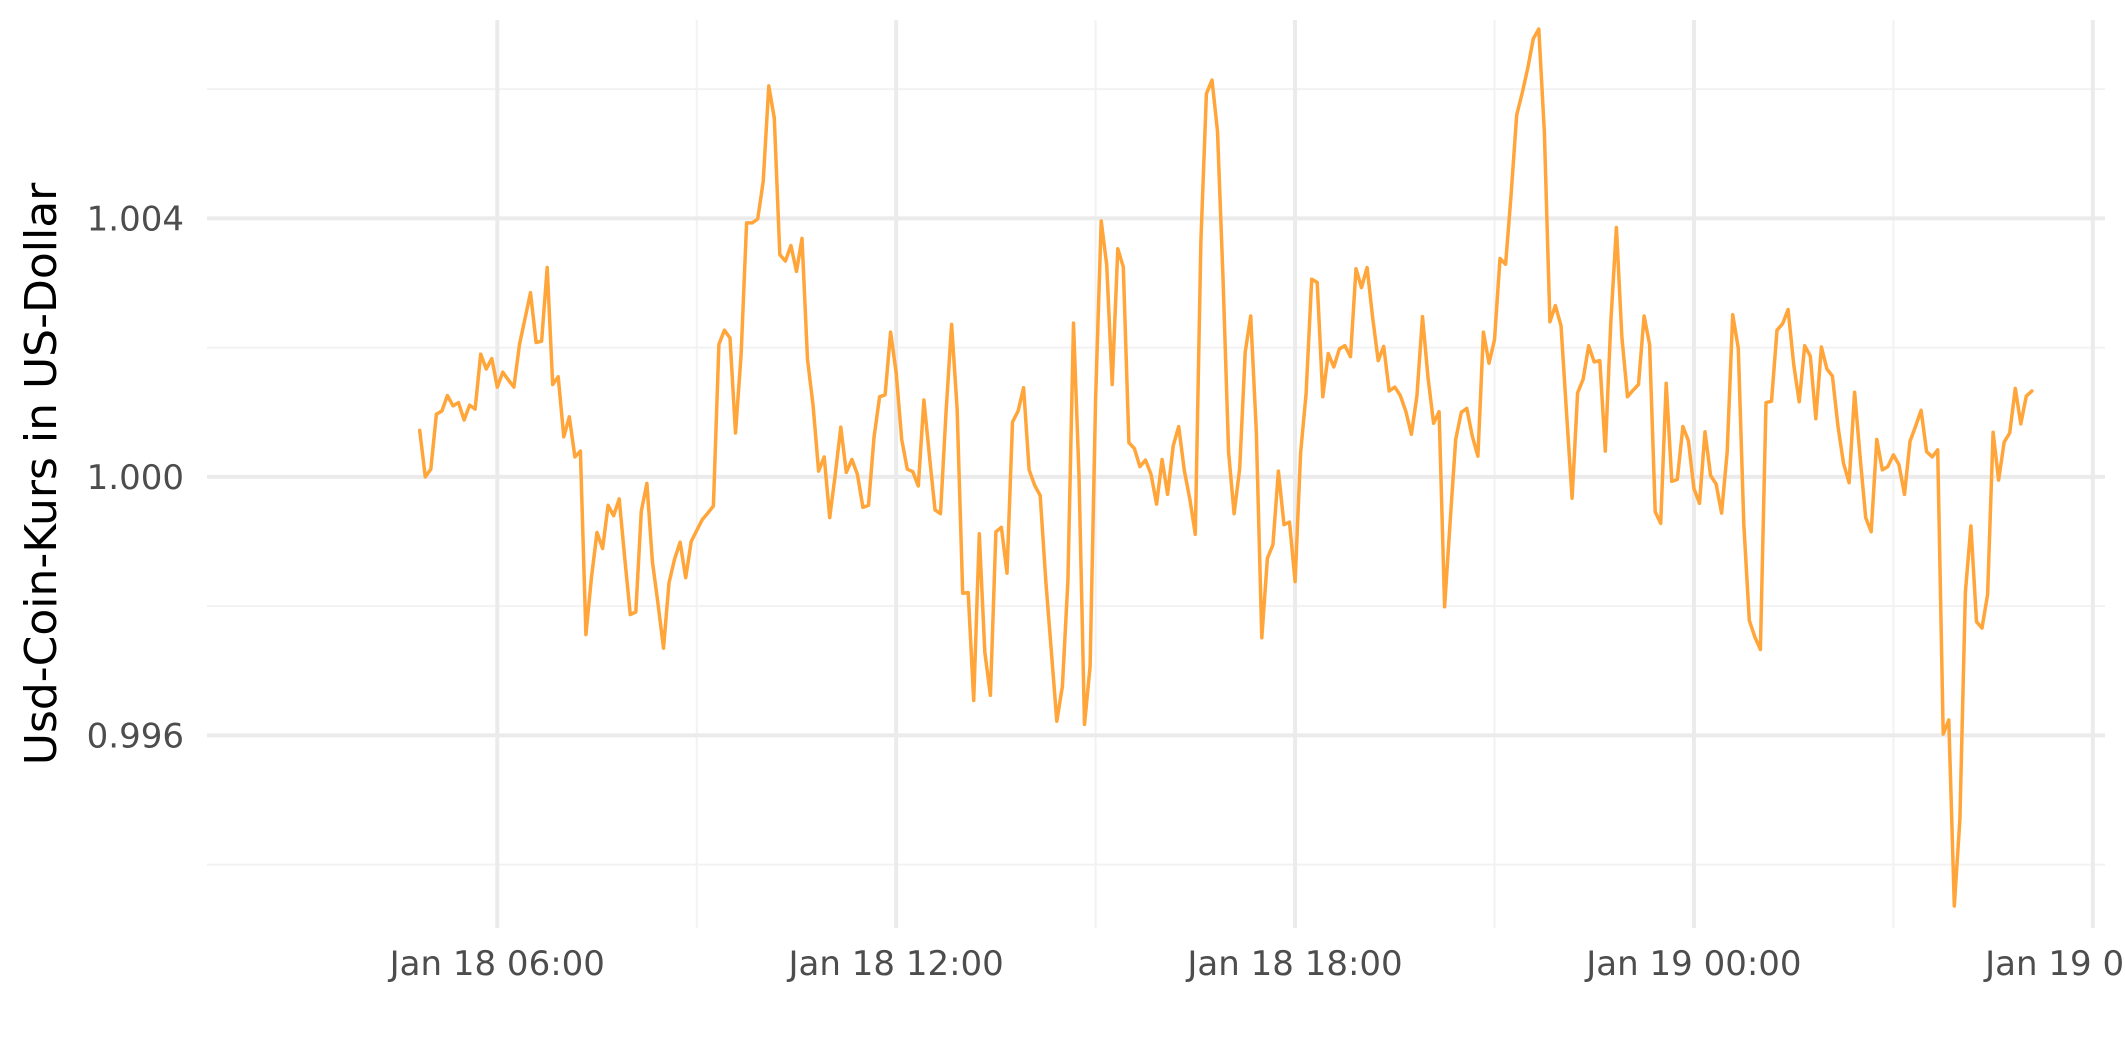  What do you see at coordinates (2054, 964) in the screenshot?
I see `x-tick-label: Jan 19 06:00` at bounding box center [2054, 964].